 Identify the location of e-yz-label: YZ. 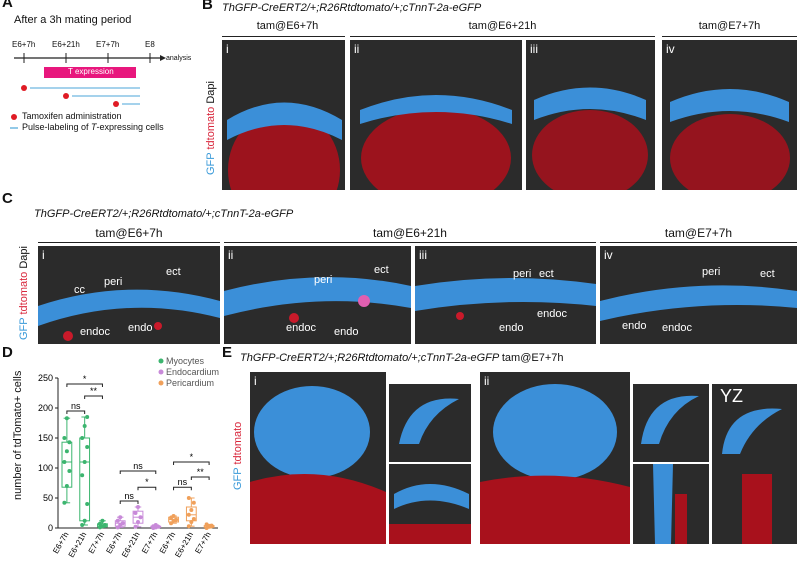
(732, 396).